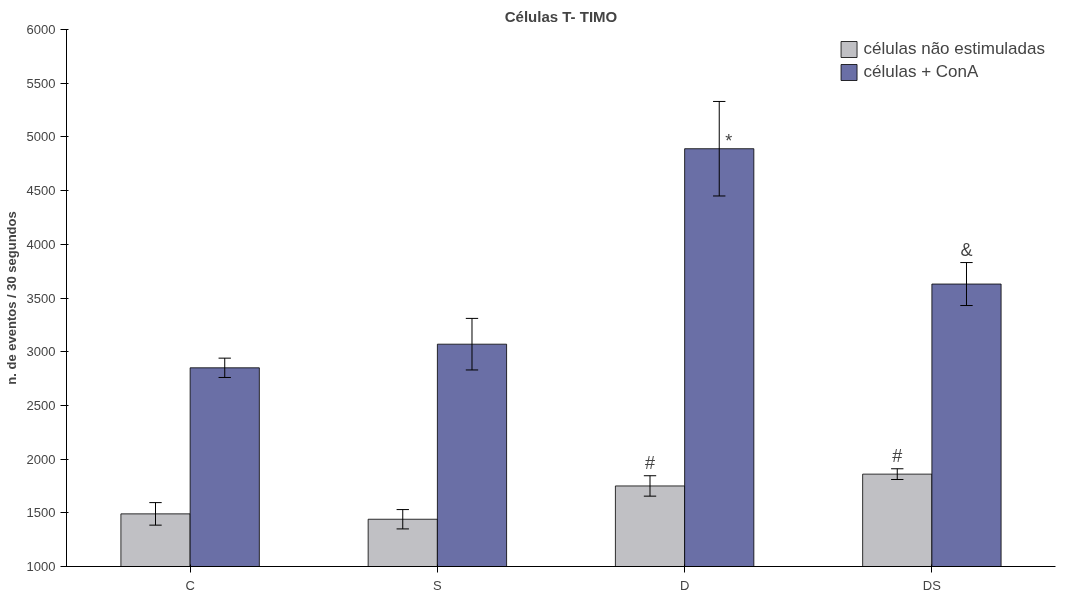  Describe the element at coordinates (41, 191) in the screenshot. I see `y-tick-label: 4500` at that location.